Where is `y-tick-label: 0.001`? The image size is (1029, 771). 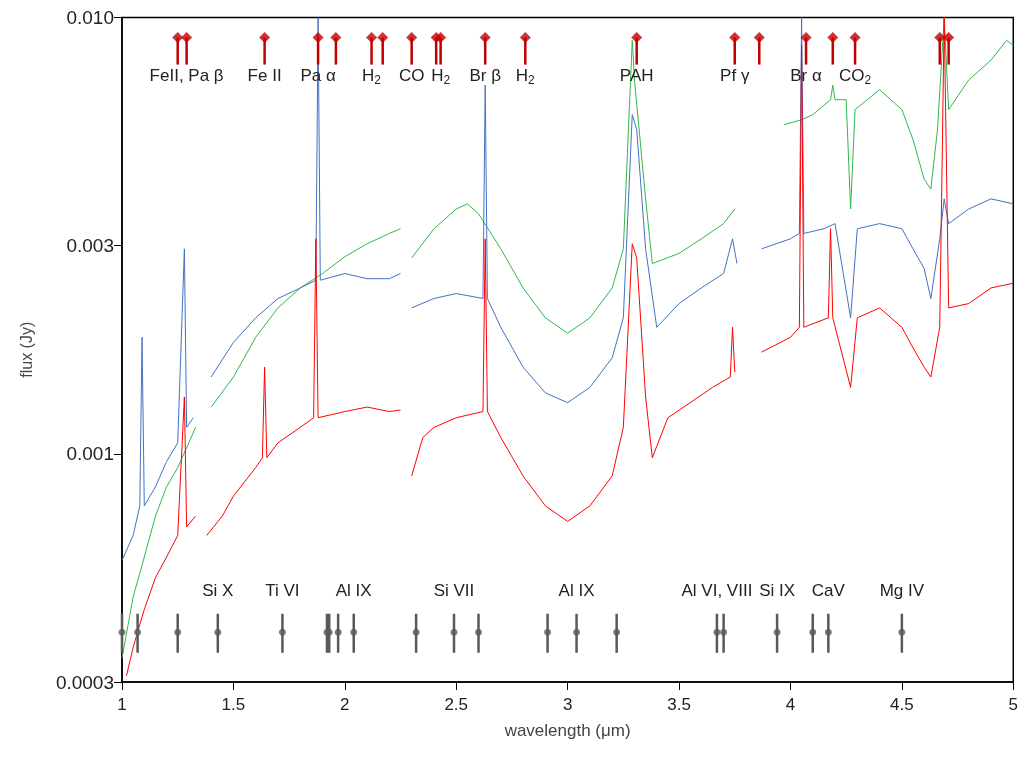
y-tick-label: 0.001 is located at coordinates (90, 454).